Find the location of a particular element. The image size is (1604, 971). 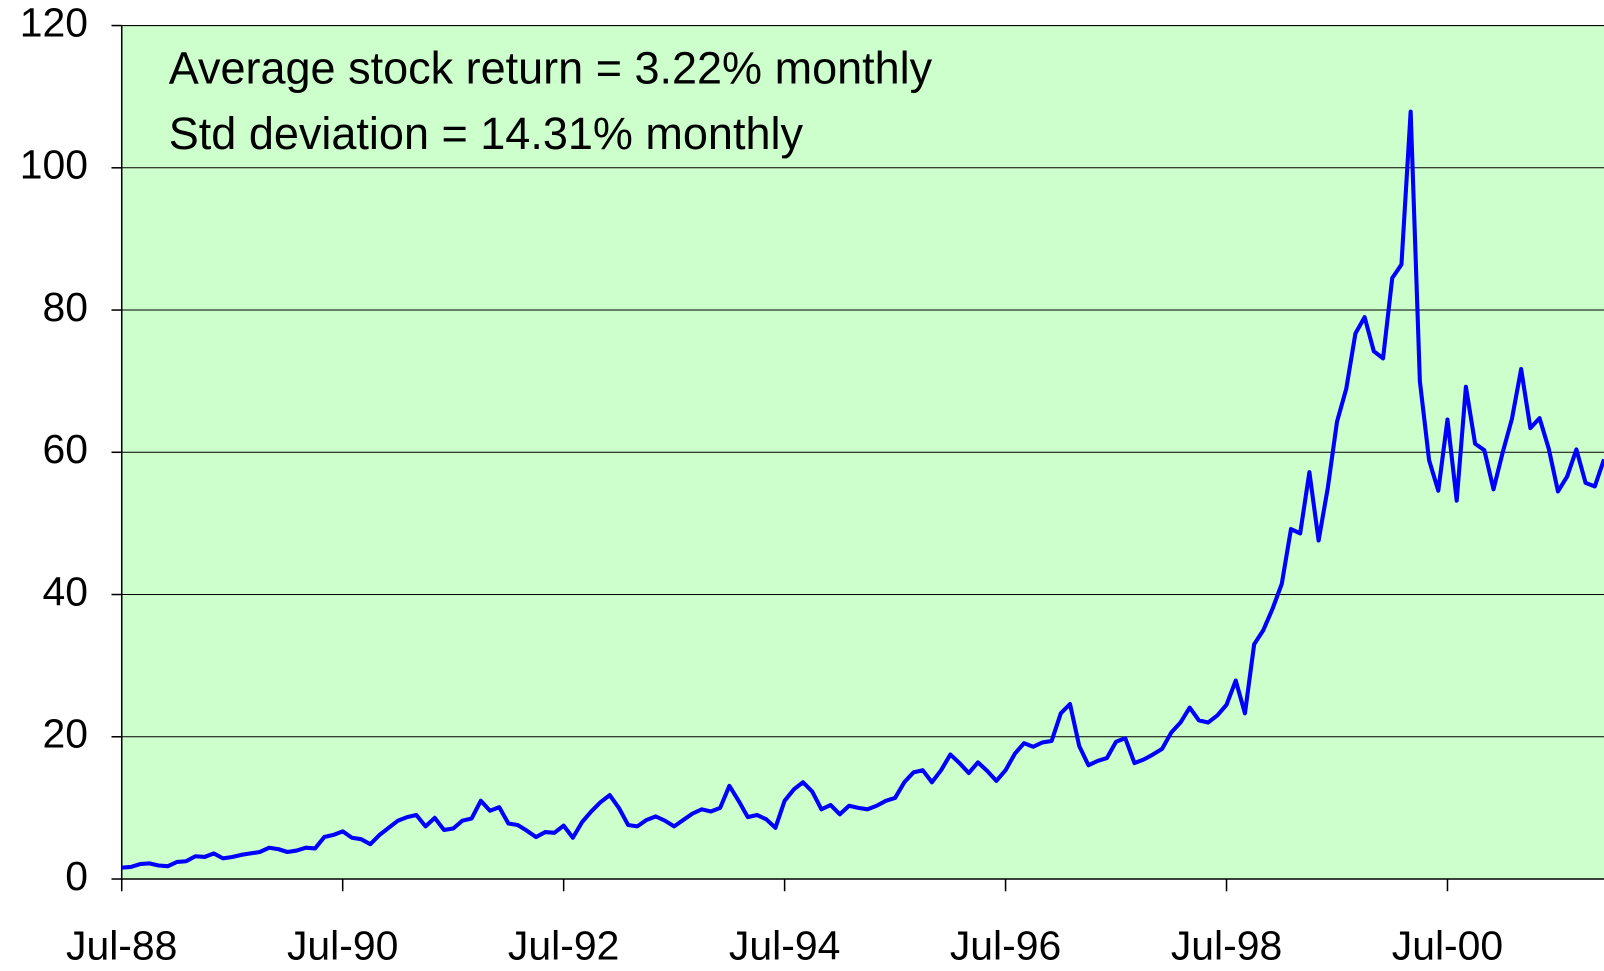

x-tick-label: Jul-88 is located at coordinates (121, 945).